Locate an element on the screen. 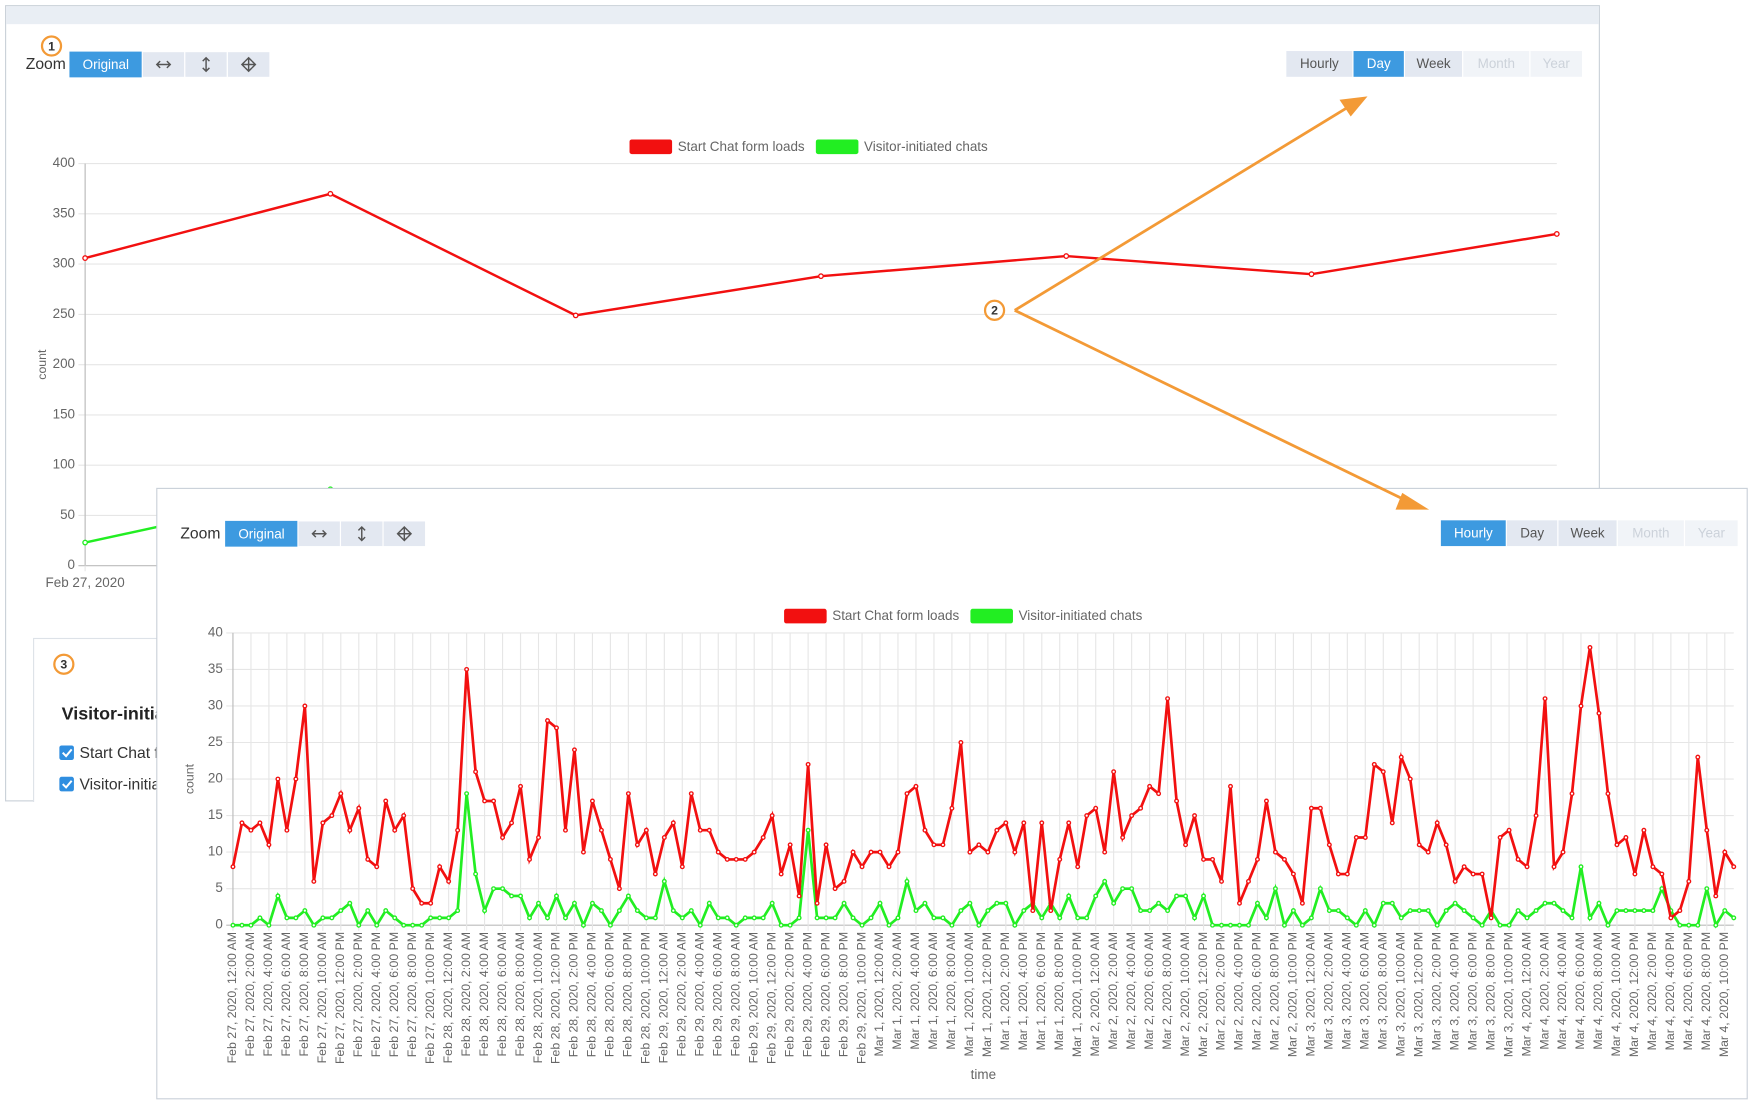 This screenshot has height=1100, width=1750. x-tick-label: Mar 4, 2020, 4:00 AM is located at coordinates (1562, 991).